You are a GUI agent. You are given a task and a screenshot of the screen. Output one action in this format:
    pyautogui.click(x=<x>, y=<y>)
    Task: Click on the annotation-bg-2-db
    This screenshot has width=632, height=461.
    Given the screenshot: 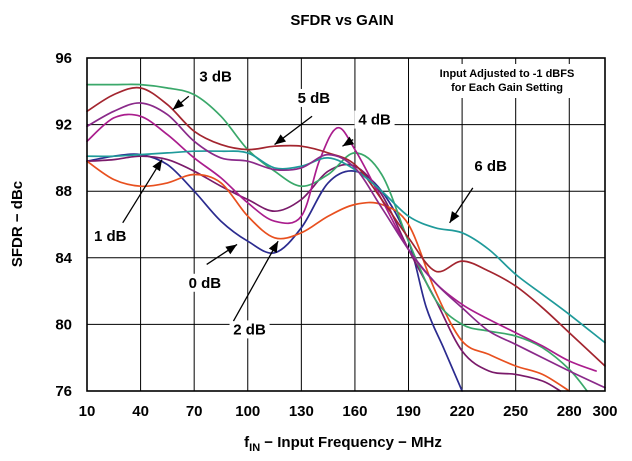 What is the action you would take?
    pyautogui.click(x=249, y=329)
    